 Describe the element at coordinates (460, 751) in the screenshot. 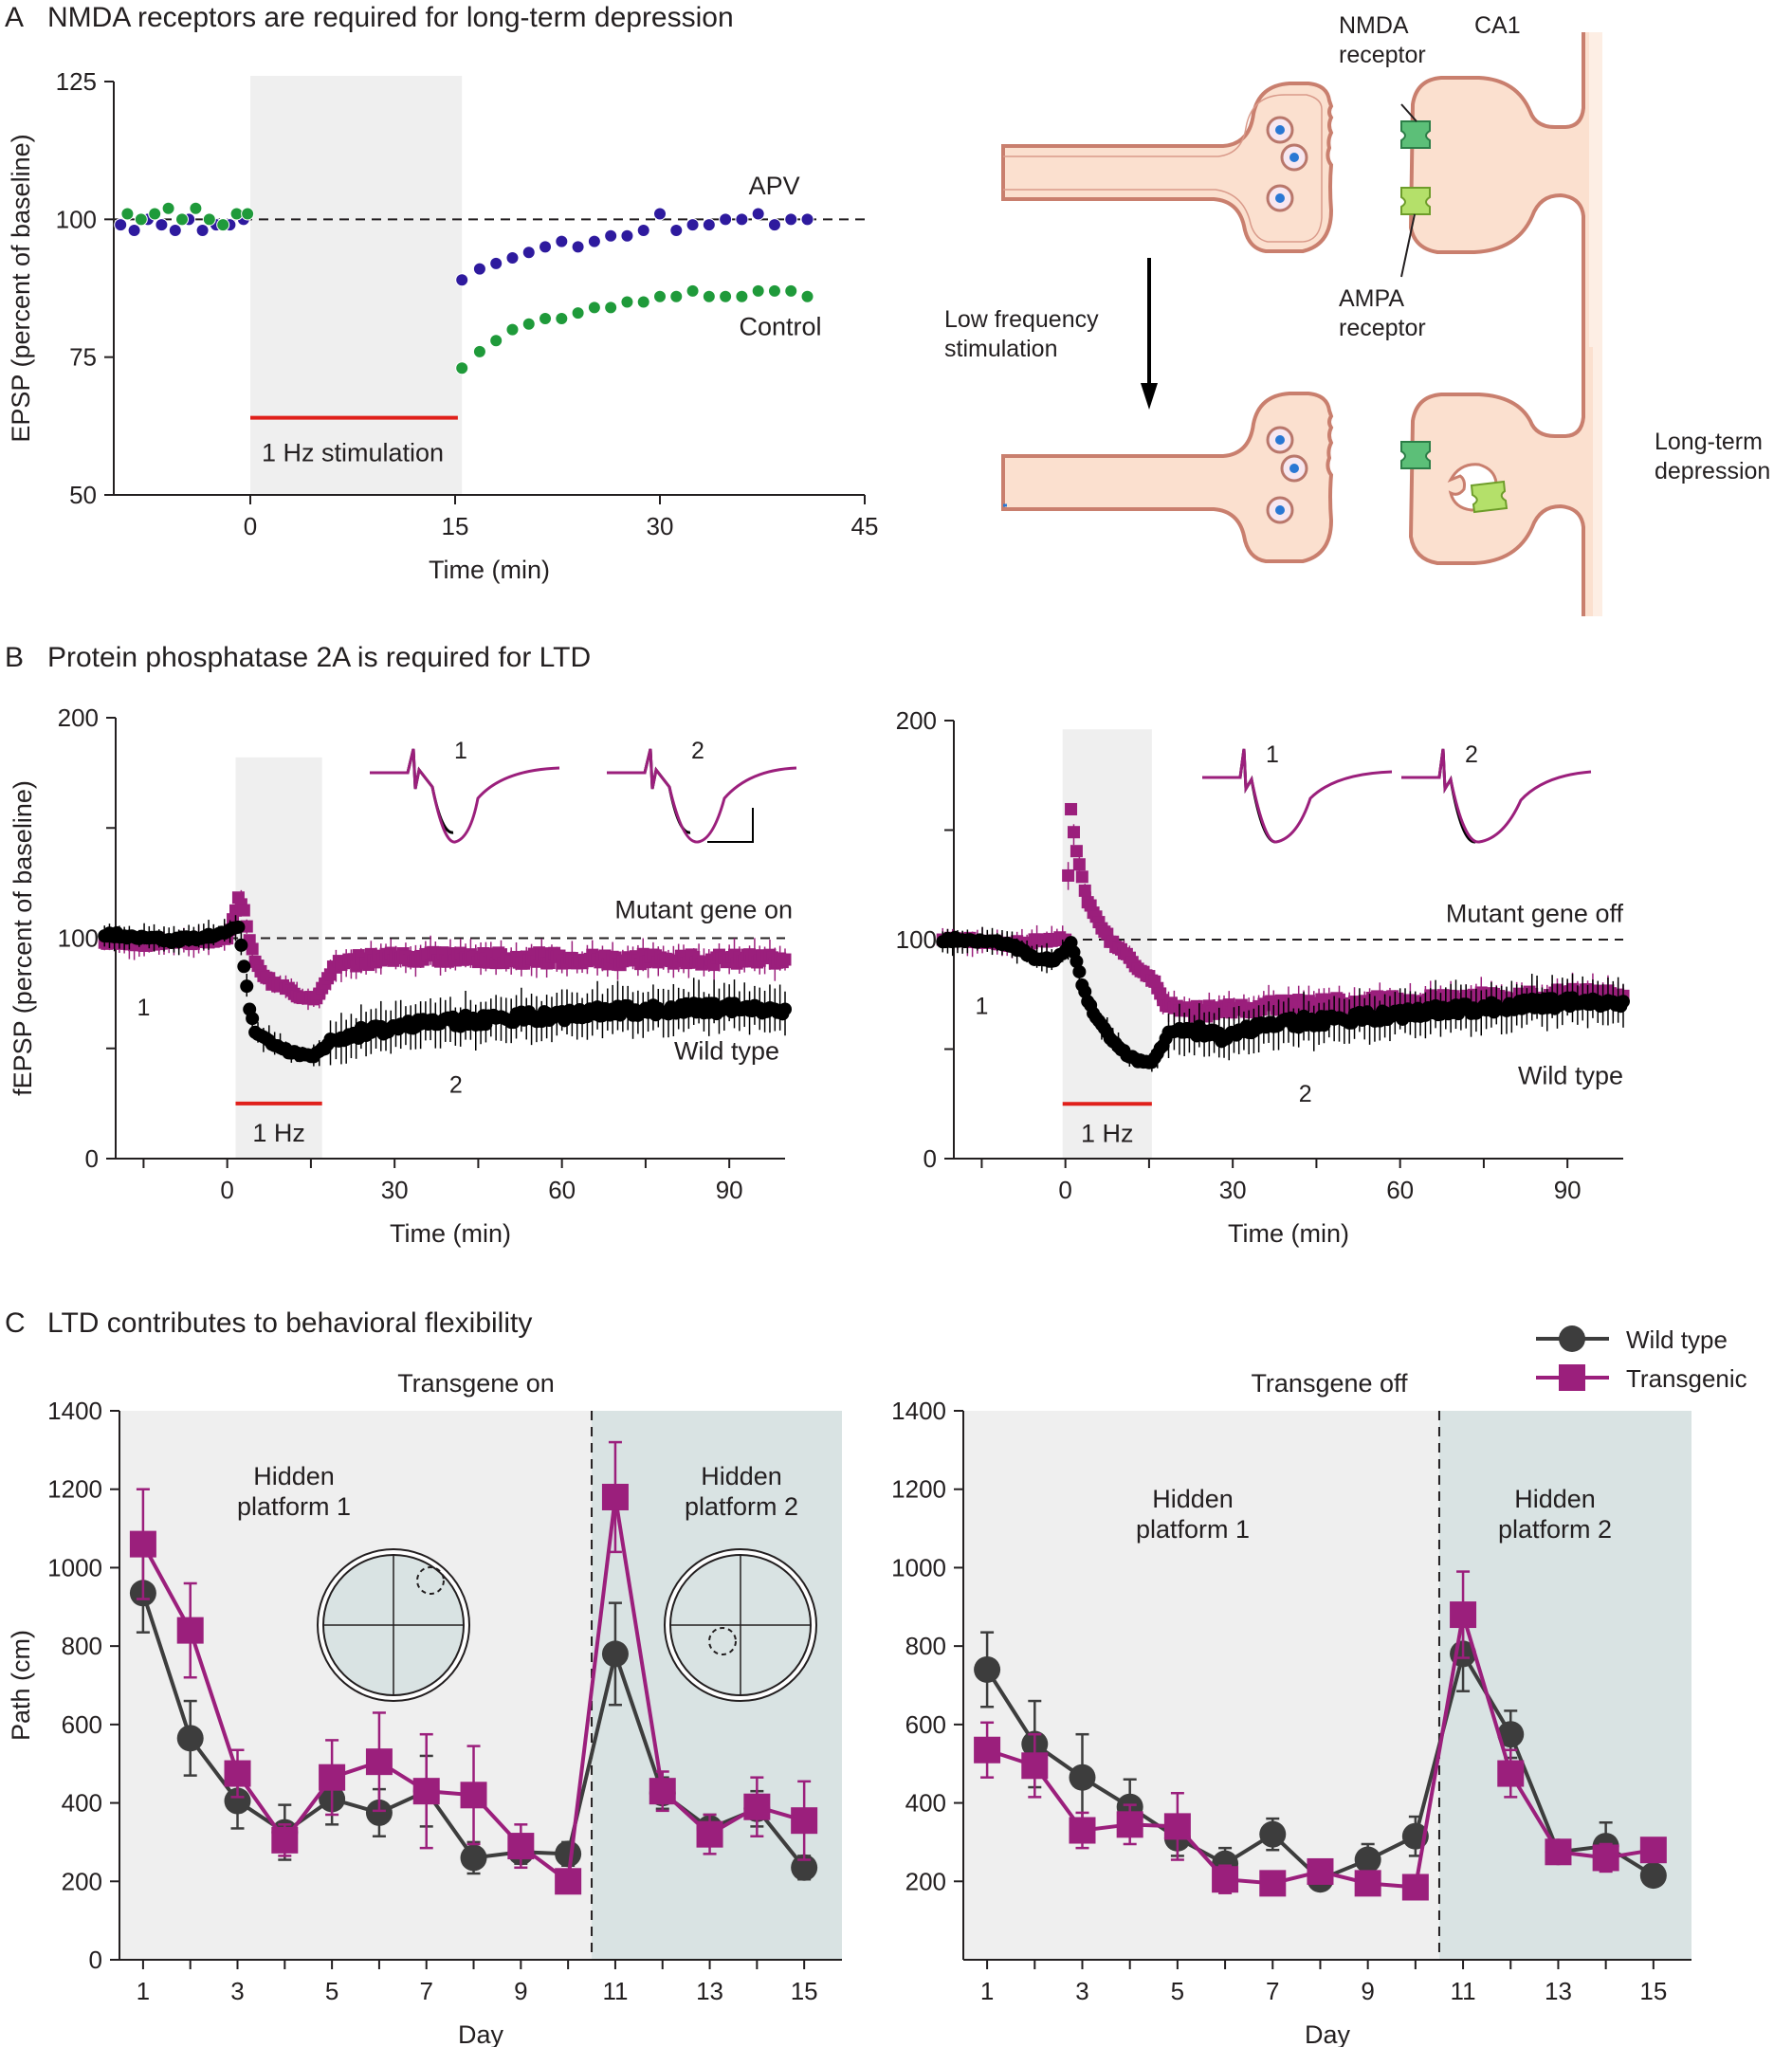

I see `inset-label: 1` at that location.